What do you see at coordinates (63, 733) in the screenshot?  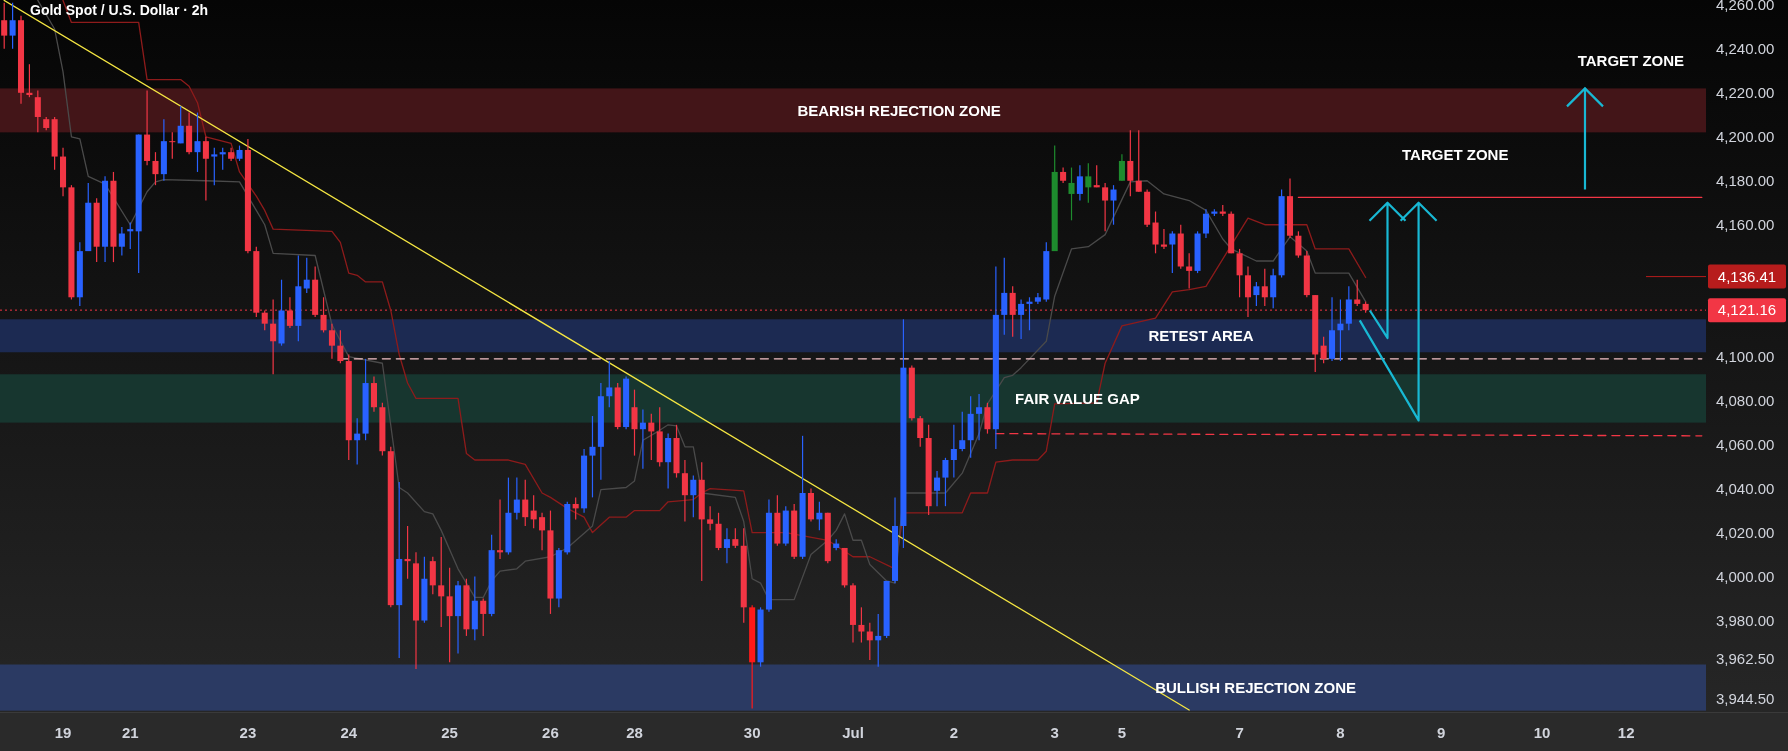 I see `x-tick-label: 19` at bounding box center [63, 733].